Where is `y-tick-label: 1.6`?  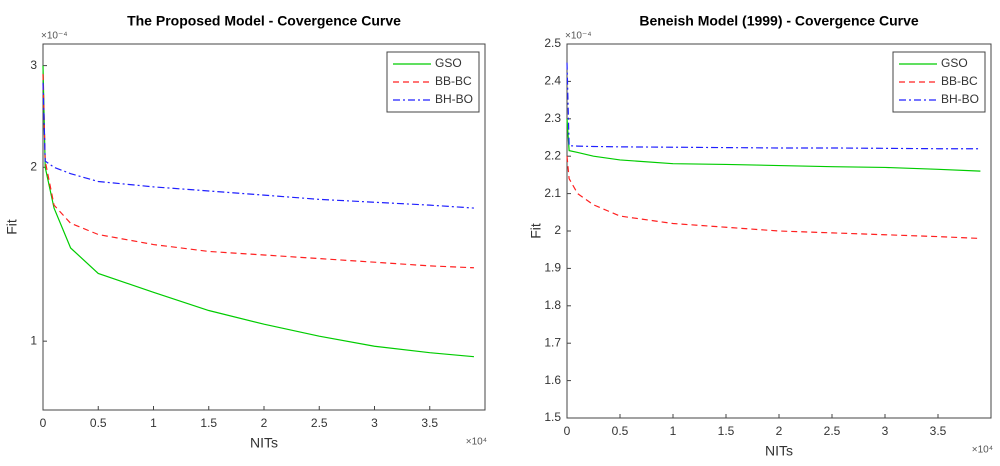
y-tick-label: 1.6 is located at coordinates (552, 380).